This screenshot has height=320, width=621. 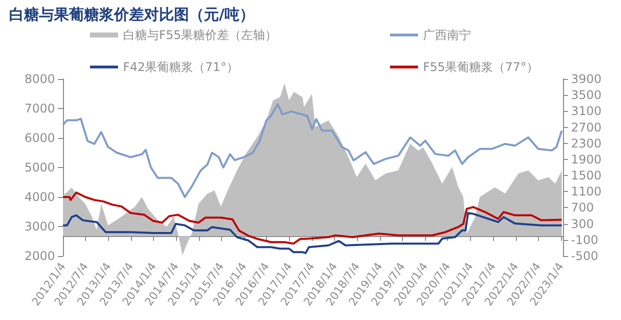 What do you see at coordinates (586, 111) in the screenshot?
I see `y2-tick-label: 3100` at bounding box center [586, 111].